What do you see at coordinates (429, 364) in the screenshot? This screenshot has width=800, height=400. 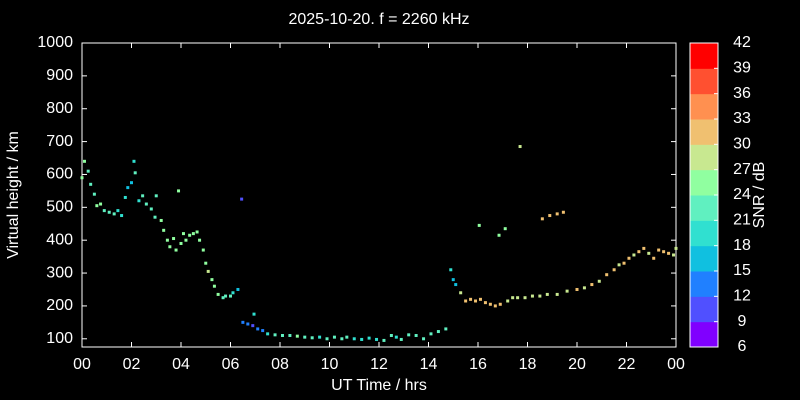 I see `x-tick-label: 14` at bounding box center [429, 364].